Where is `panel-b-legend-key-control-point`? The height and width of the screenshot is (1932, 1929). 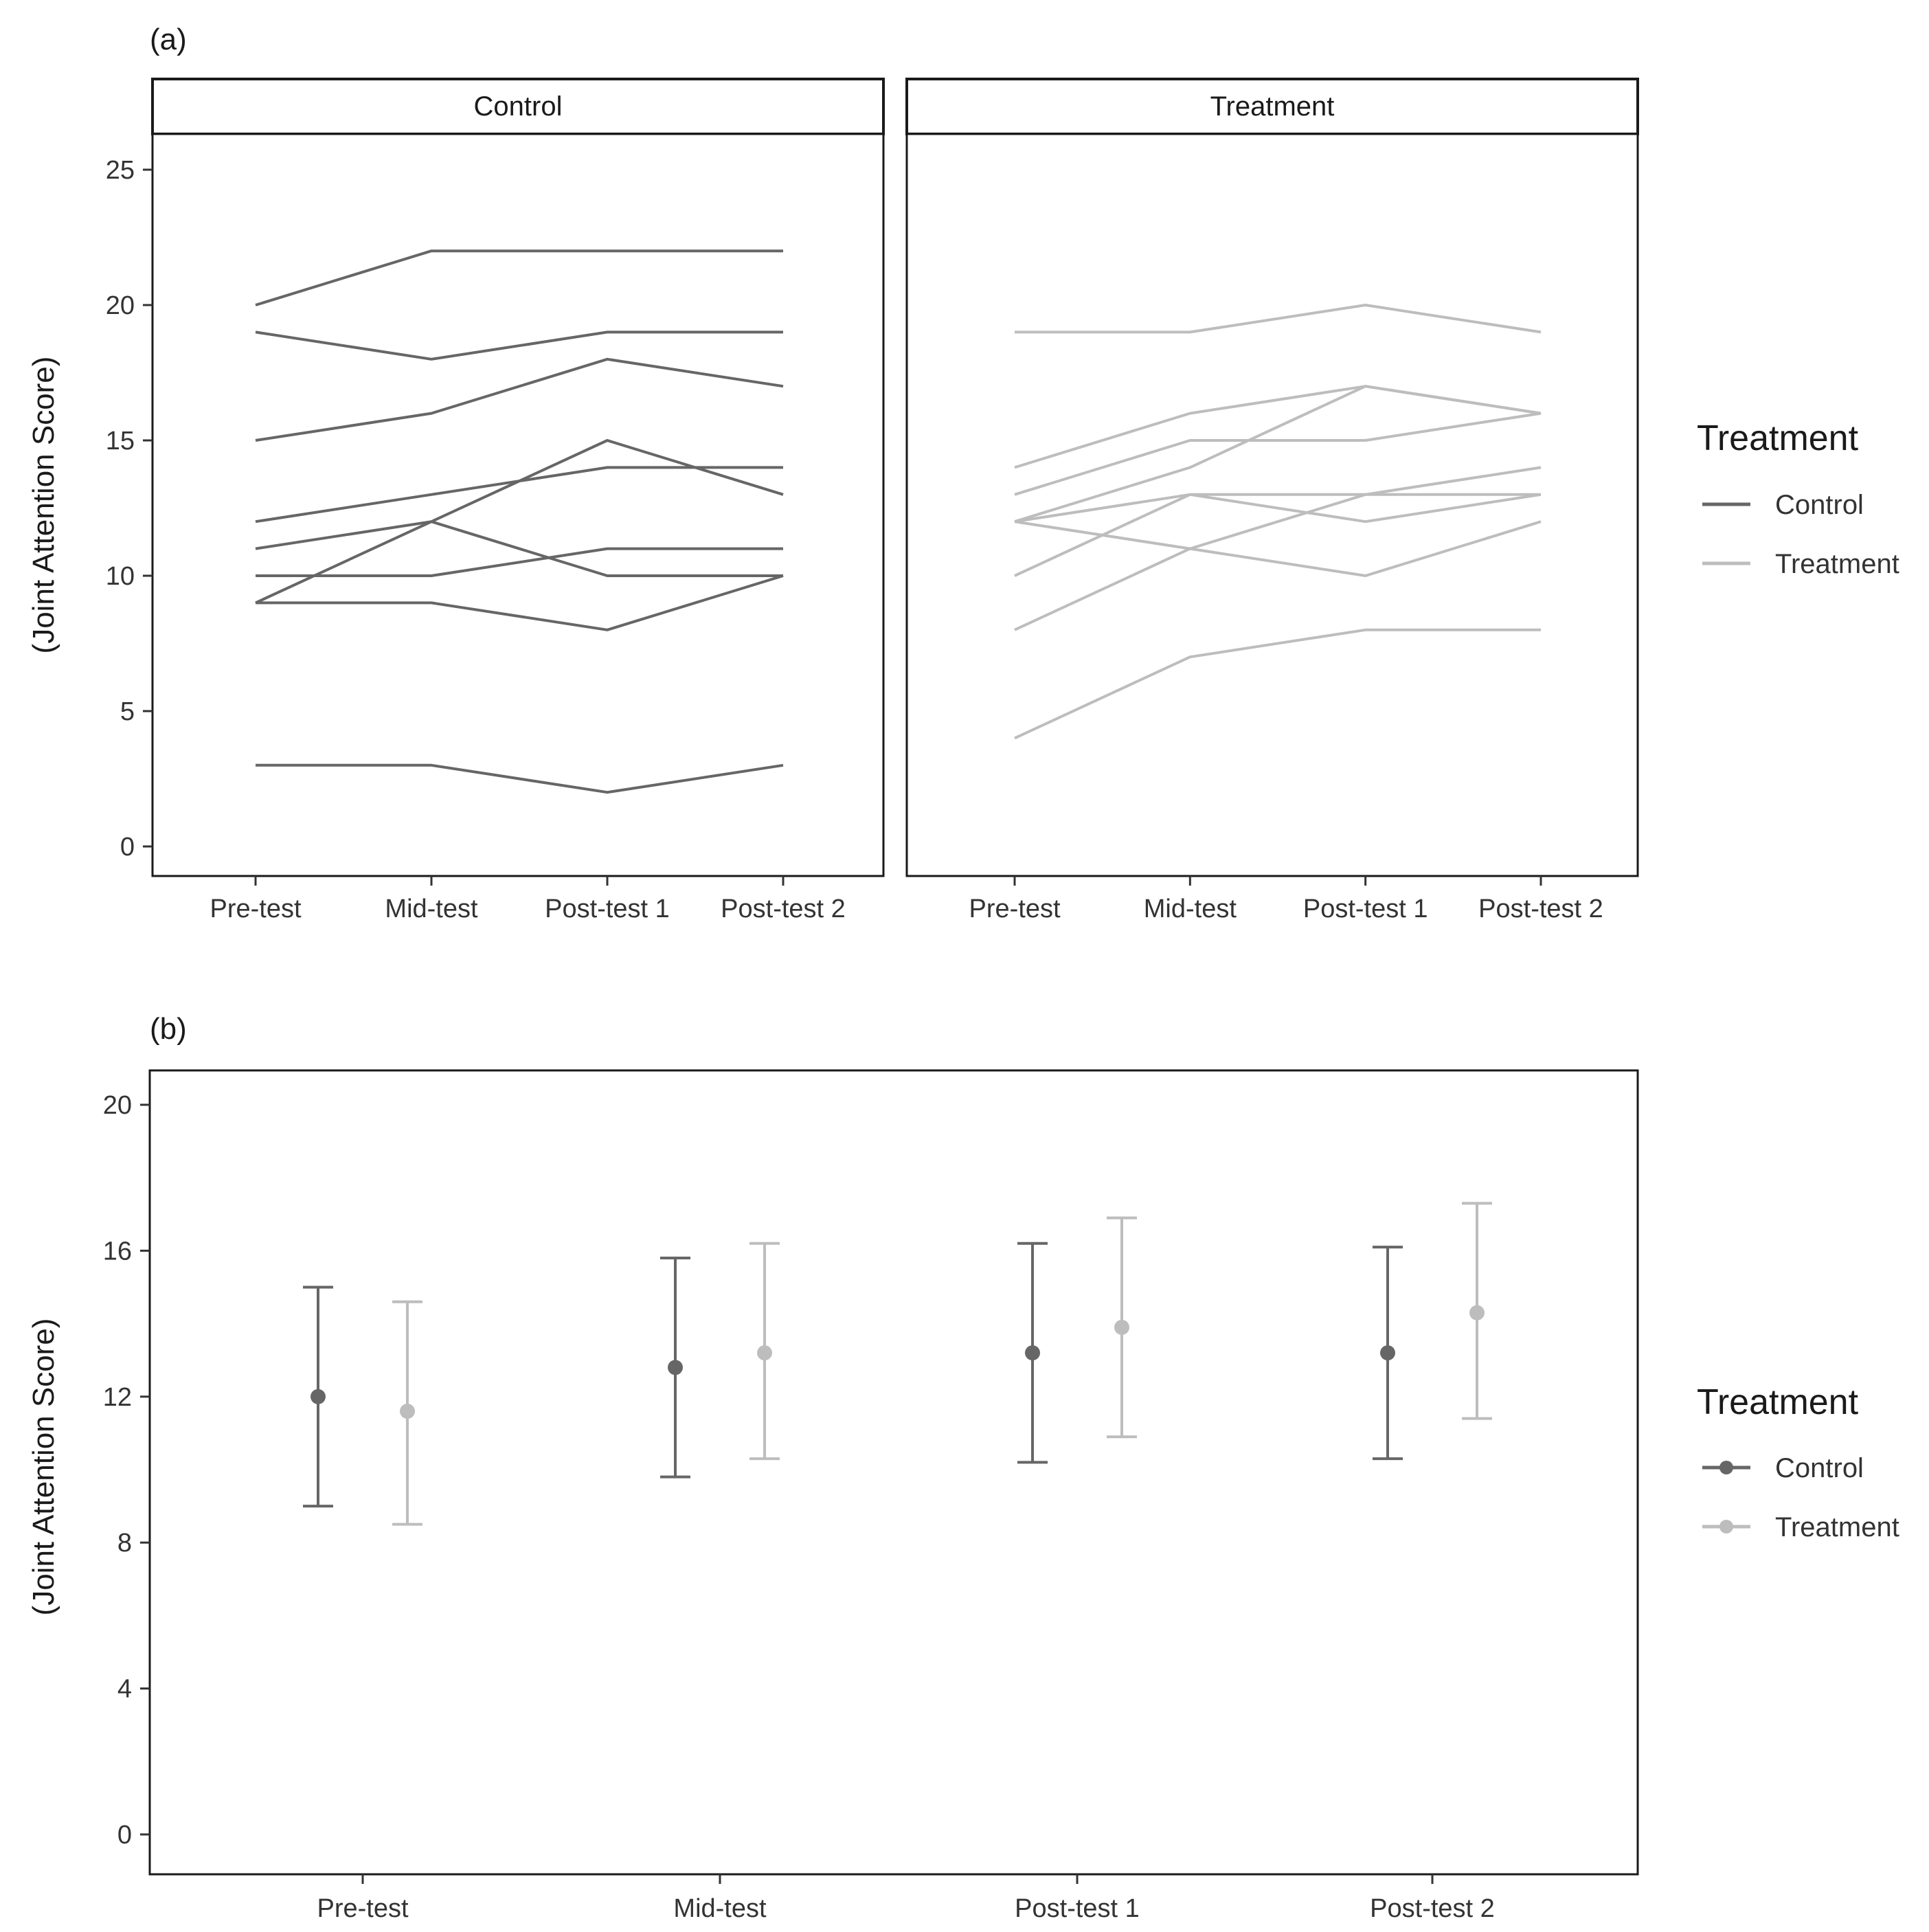 panel-b-legend-key-control-point is located at coordinates (1726, 1467).